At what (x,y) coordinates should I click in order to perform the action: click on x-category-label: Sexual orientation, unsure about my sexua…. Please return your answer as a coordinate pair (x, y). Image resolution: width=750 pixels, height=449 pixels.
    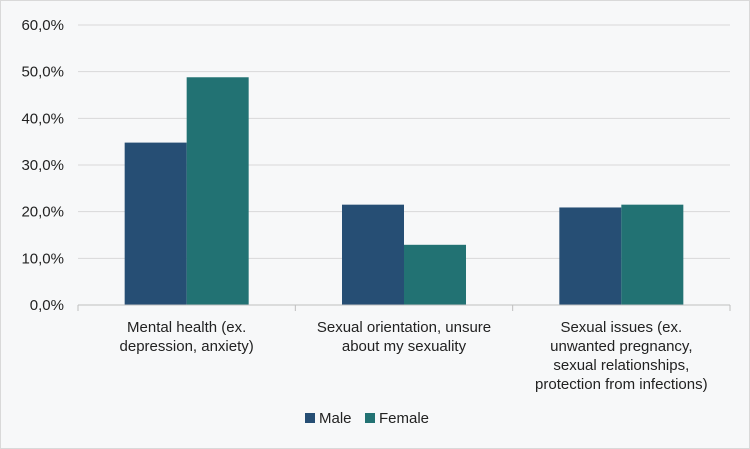
    Looking at the image, I should click on (404, 337).